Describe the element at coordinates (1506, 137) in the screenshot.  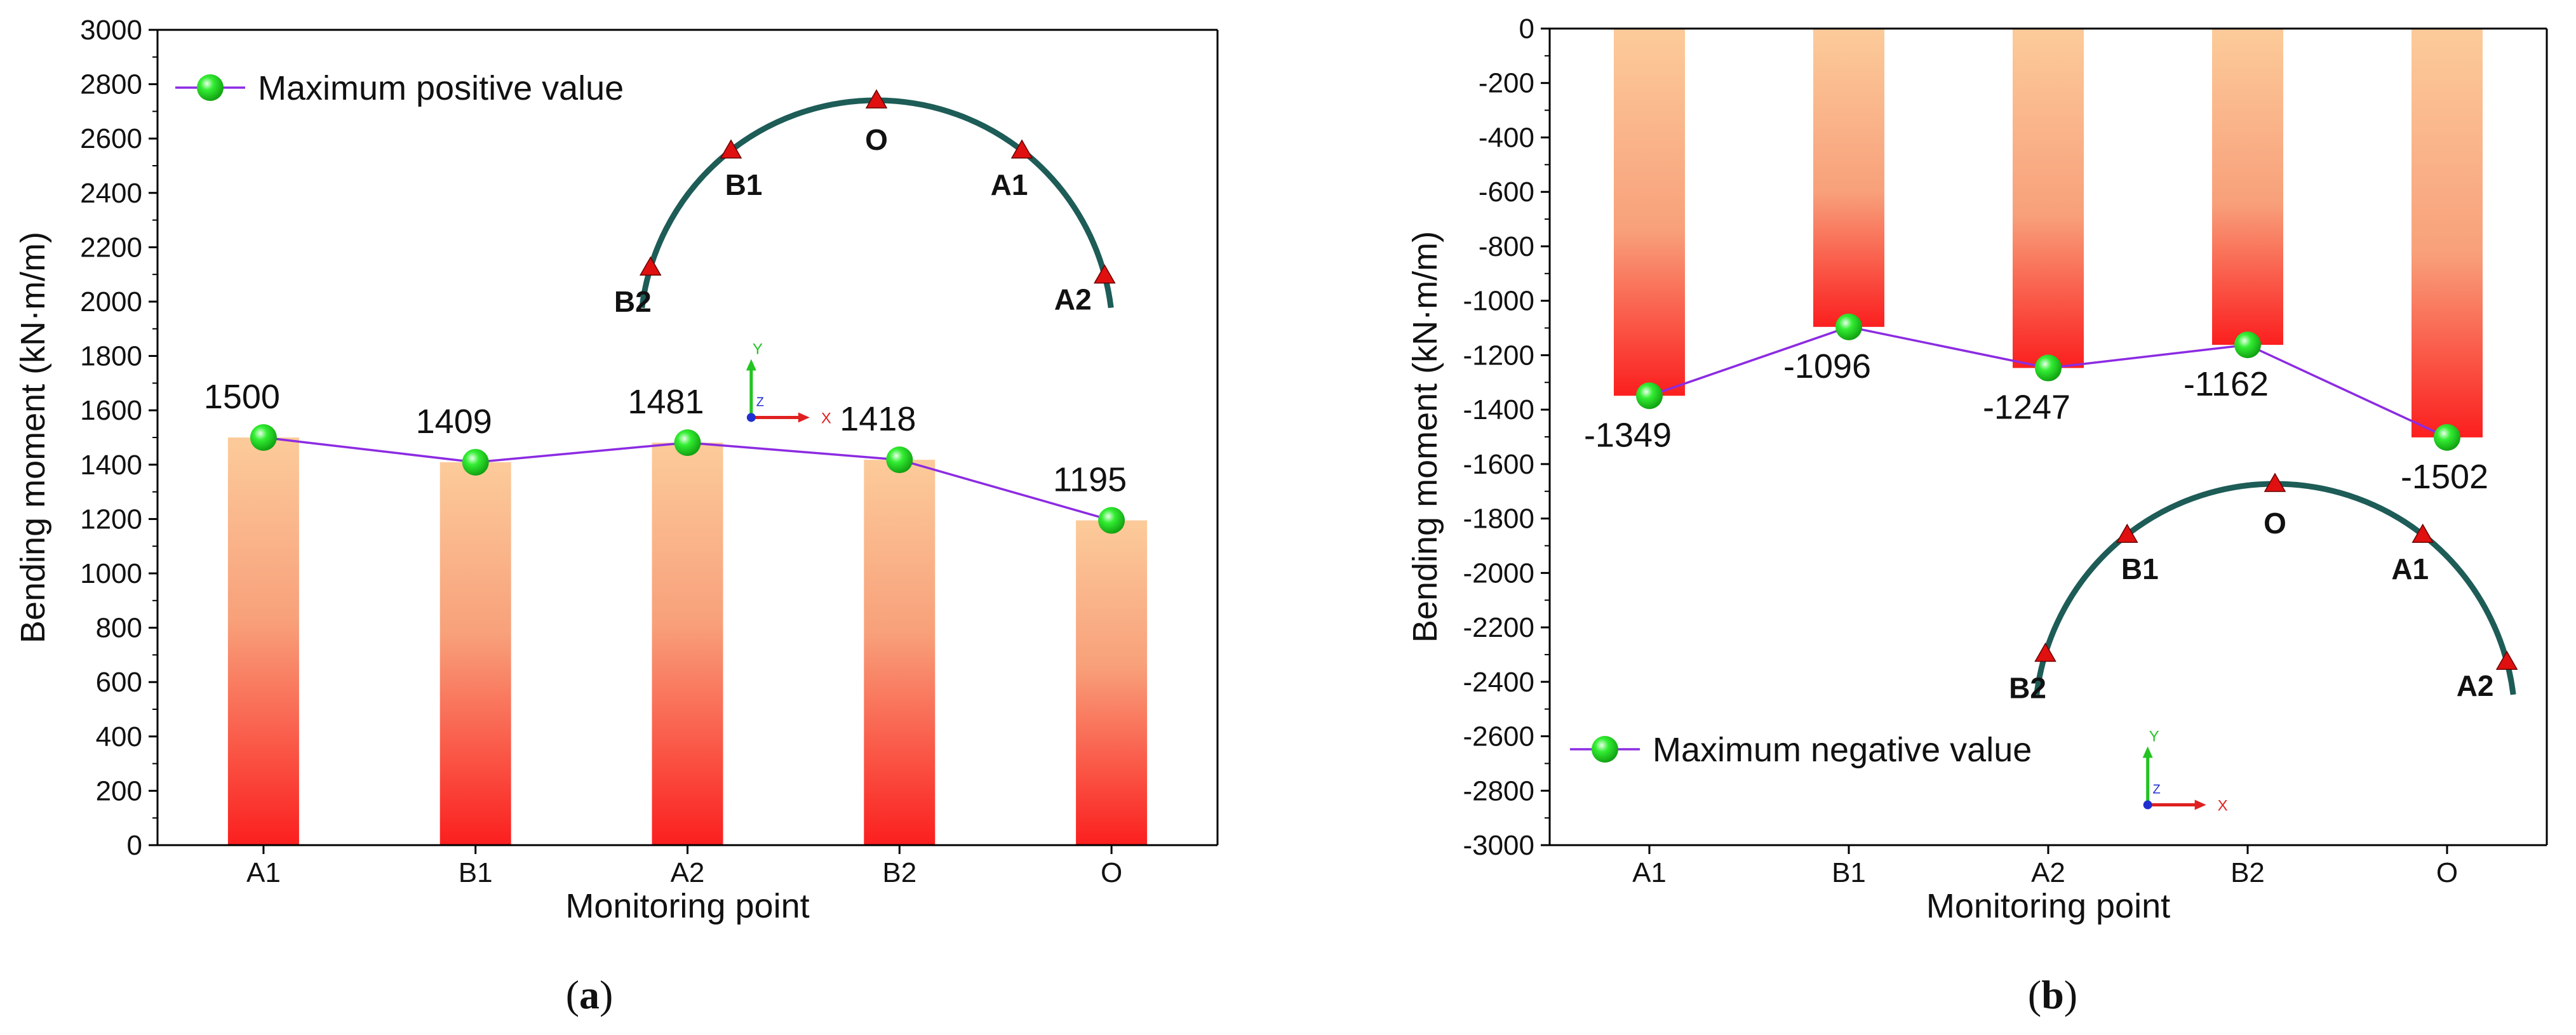
I see `y-tick-label: -400` at that location.